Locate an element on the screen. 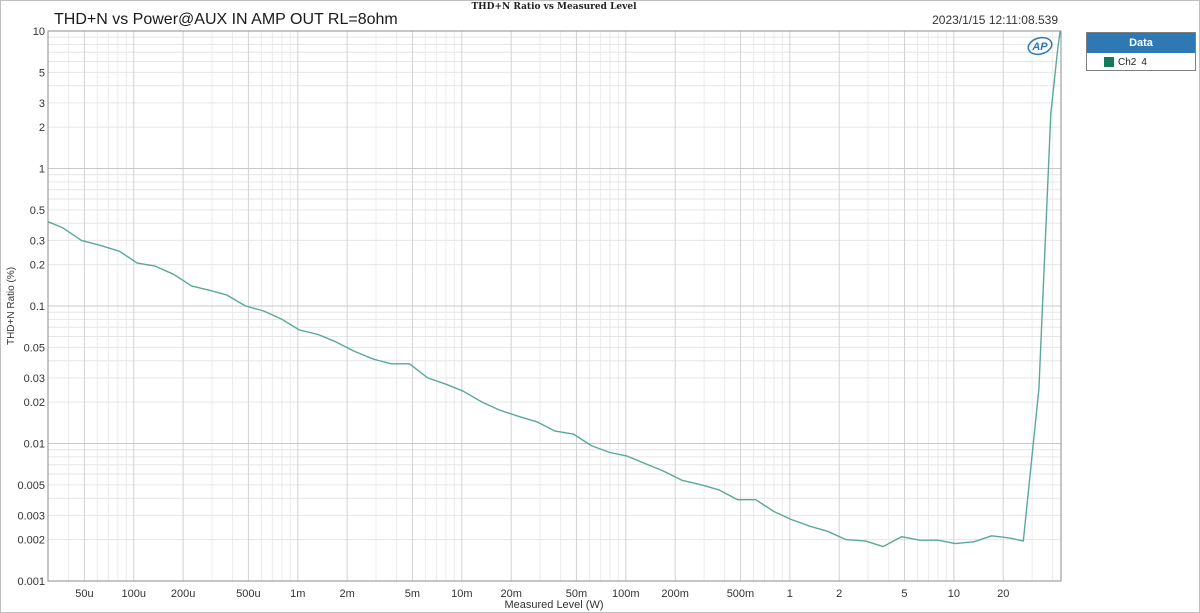 The width and height of the screenshot is (1200, 613). y-tick-label: 0.02 is located at coordinates (34, 403).